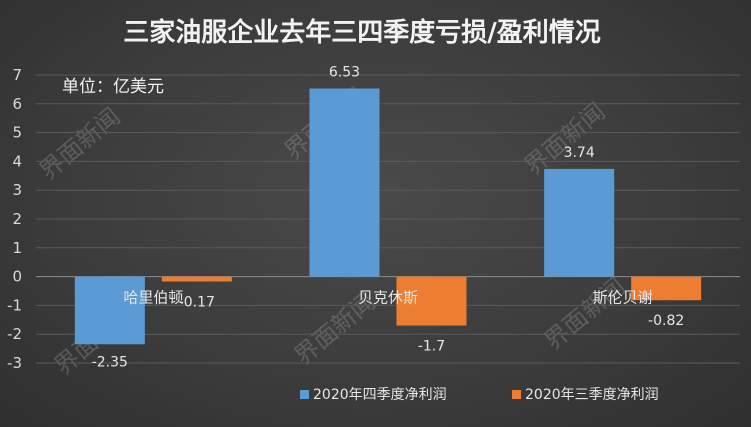 The height and width of the screenshot is (427, 751). Describe the element at coordinates (14, 363) in the screenshot. I see `y-tick-label: -3` at that location.